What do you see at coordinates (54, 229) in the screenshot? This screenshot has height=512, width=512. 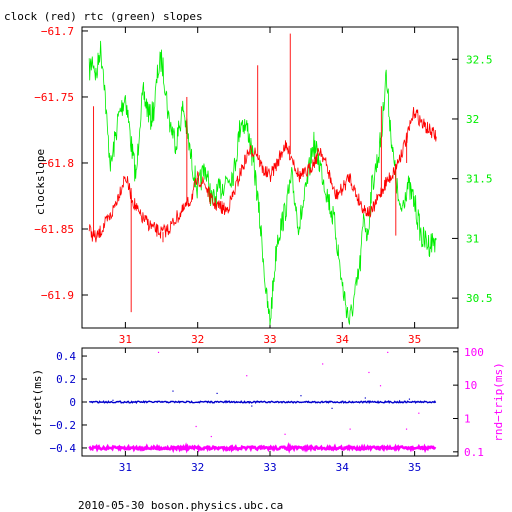 I see `top-y-tick-label-left: −61.85` at bounding box center [54, 229].